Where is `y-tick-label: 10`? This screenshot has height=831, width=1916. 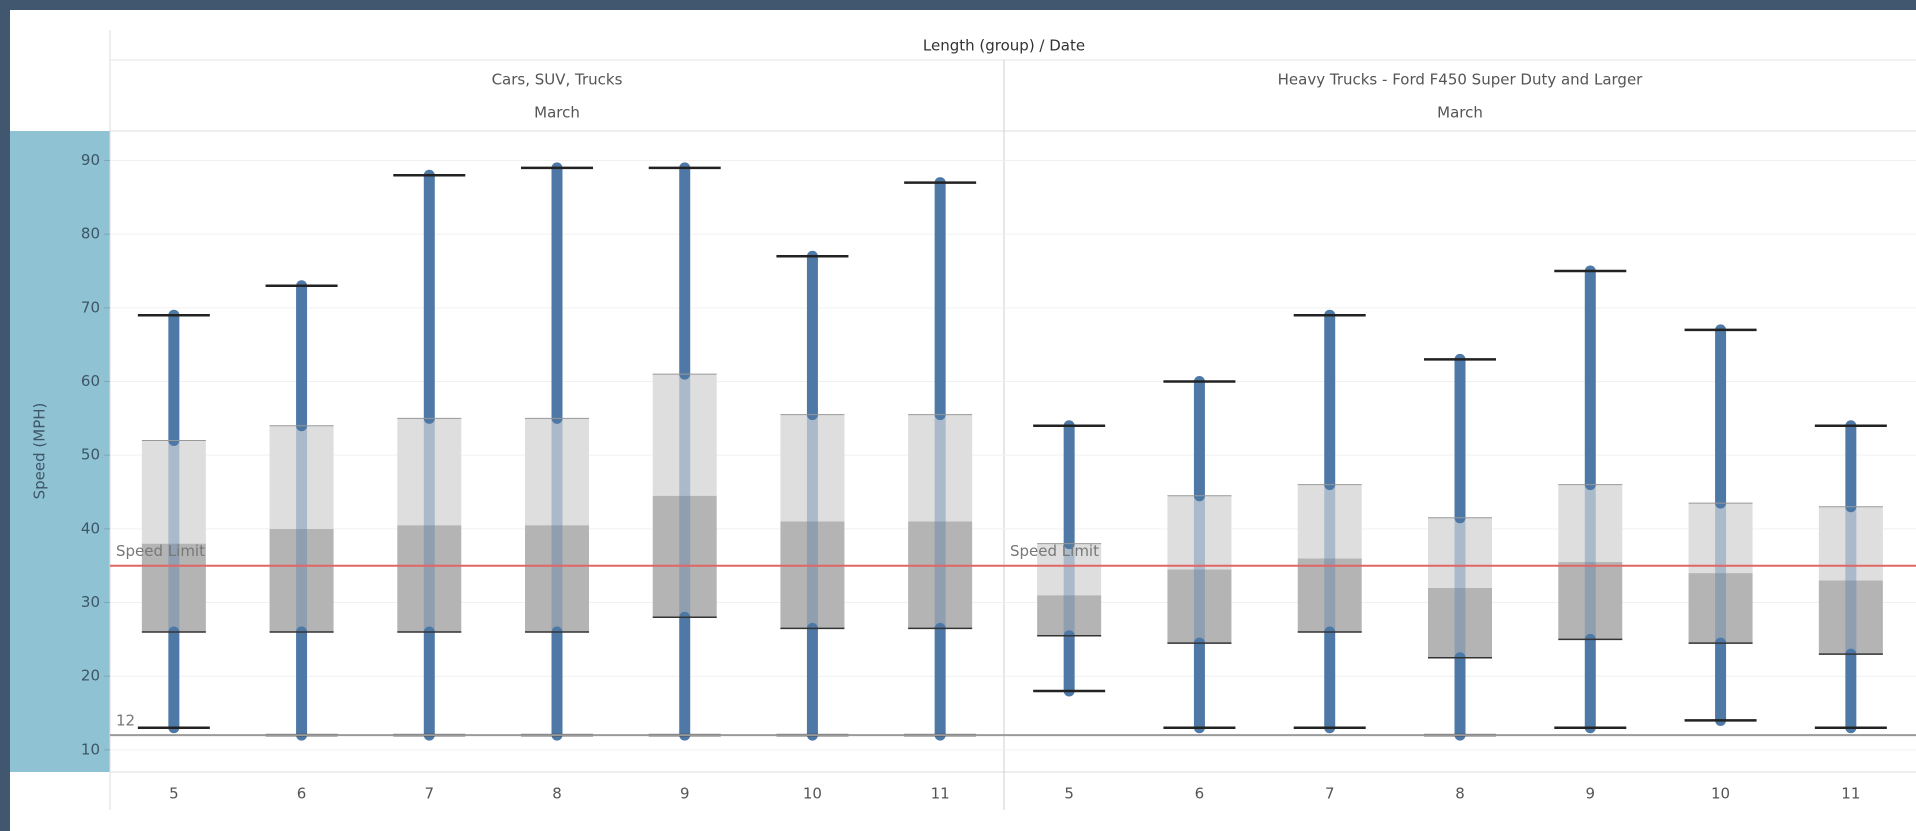
y-tick-label: 10 is located at coordinates (90, 749).